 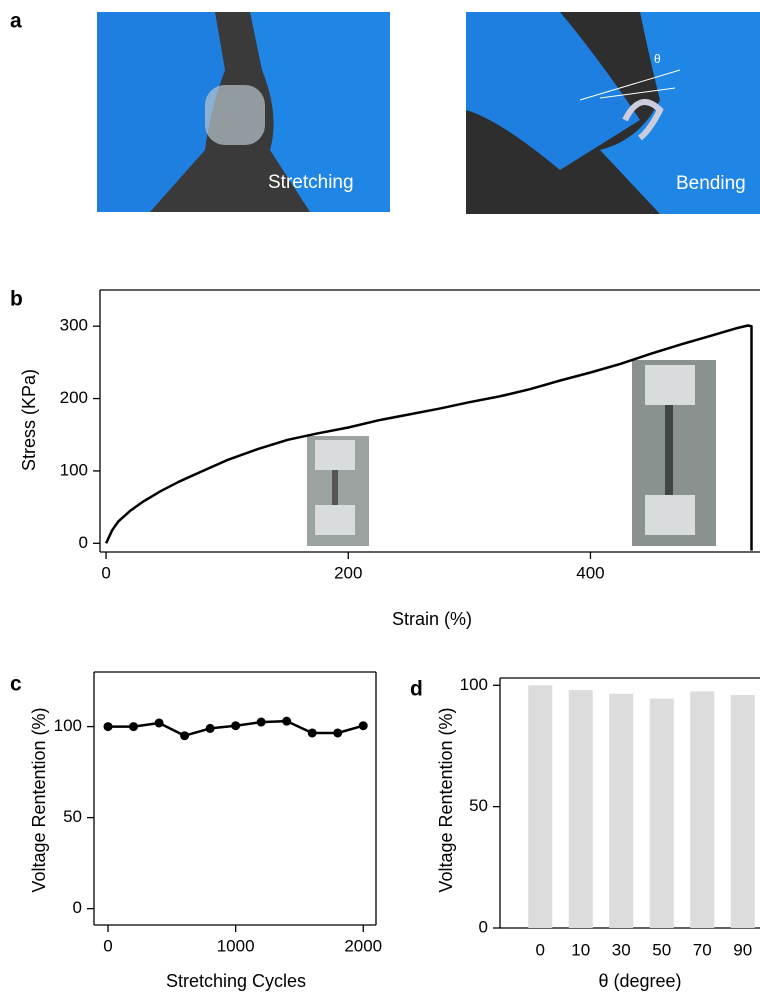 What do you see at coordinates (621, 949) in the screenshot?
I see `x-tick-label: 30` at bounding box center [621, 949].